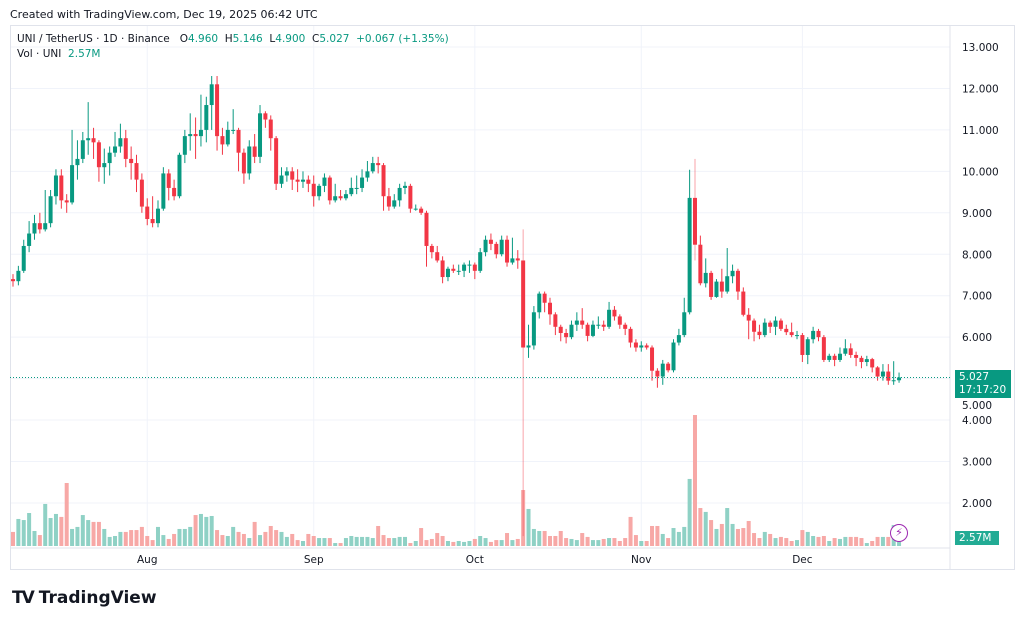  What do you see at coordinates (203, 39) in the screenshot?
I see `open-value: 4.960` at bounding box center [203, 39].